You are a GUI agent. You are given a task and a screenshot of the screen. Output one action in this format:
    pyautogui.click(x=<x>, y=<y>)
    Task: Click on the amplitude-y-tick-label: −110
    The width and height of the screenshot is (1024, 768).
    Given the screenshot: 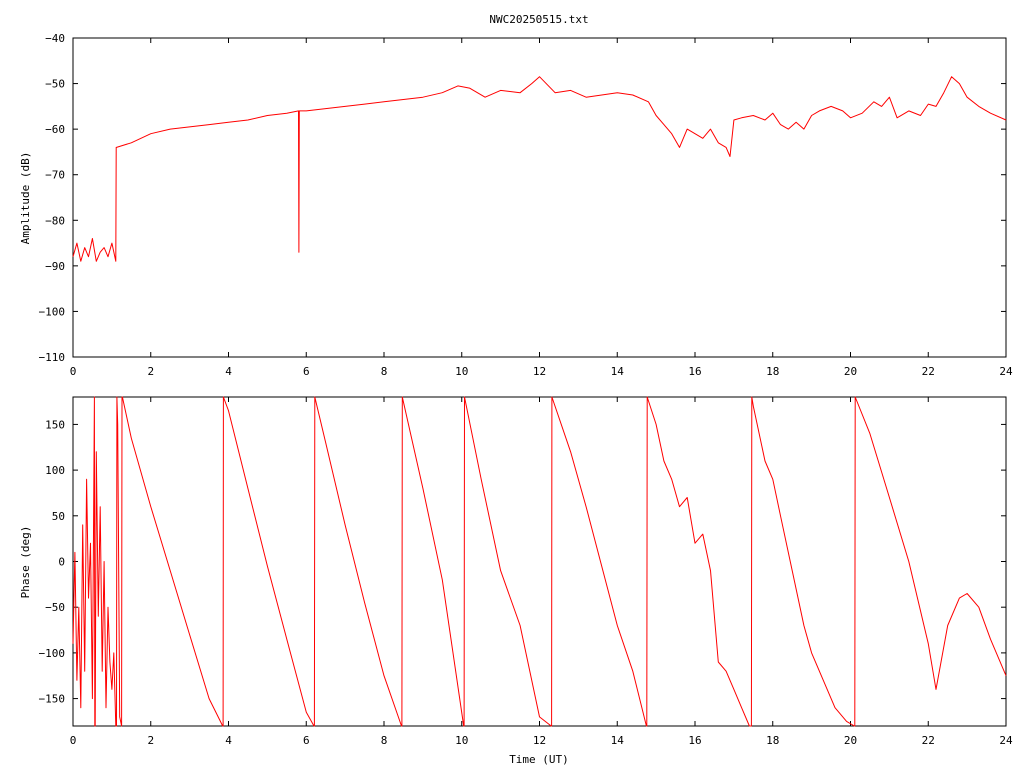 What is the action you would take?
    pyautogui.click(x=52, y=357)
    